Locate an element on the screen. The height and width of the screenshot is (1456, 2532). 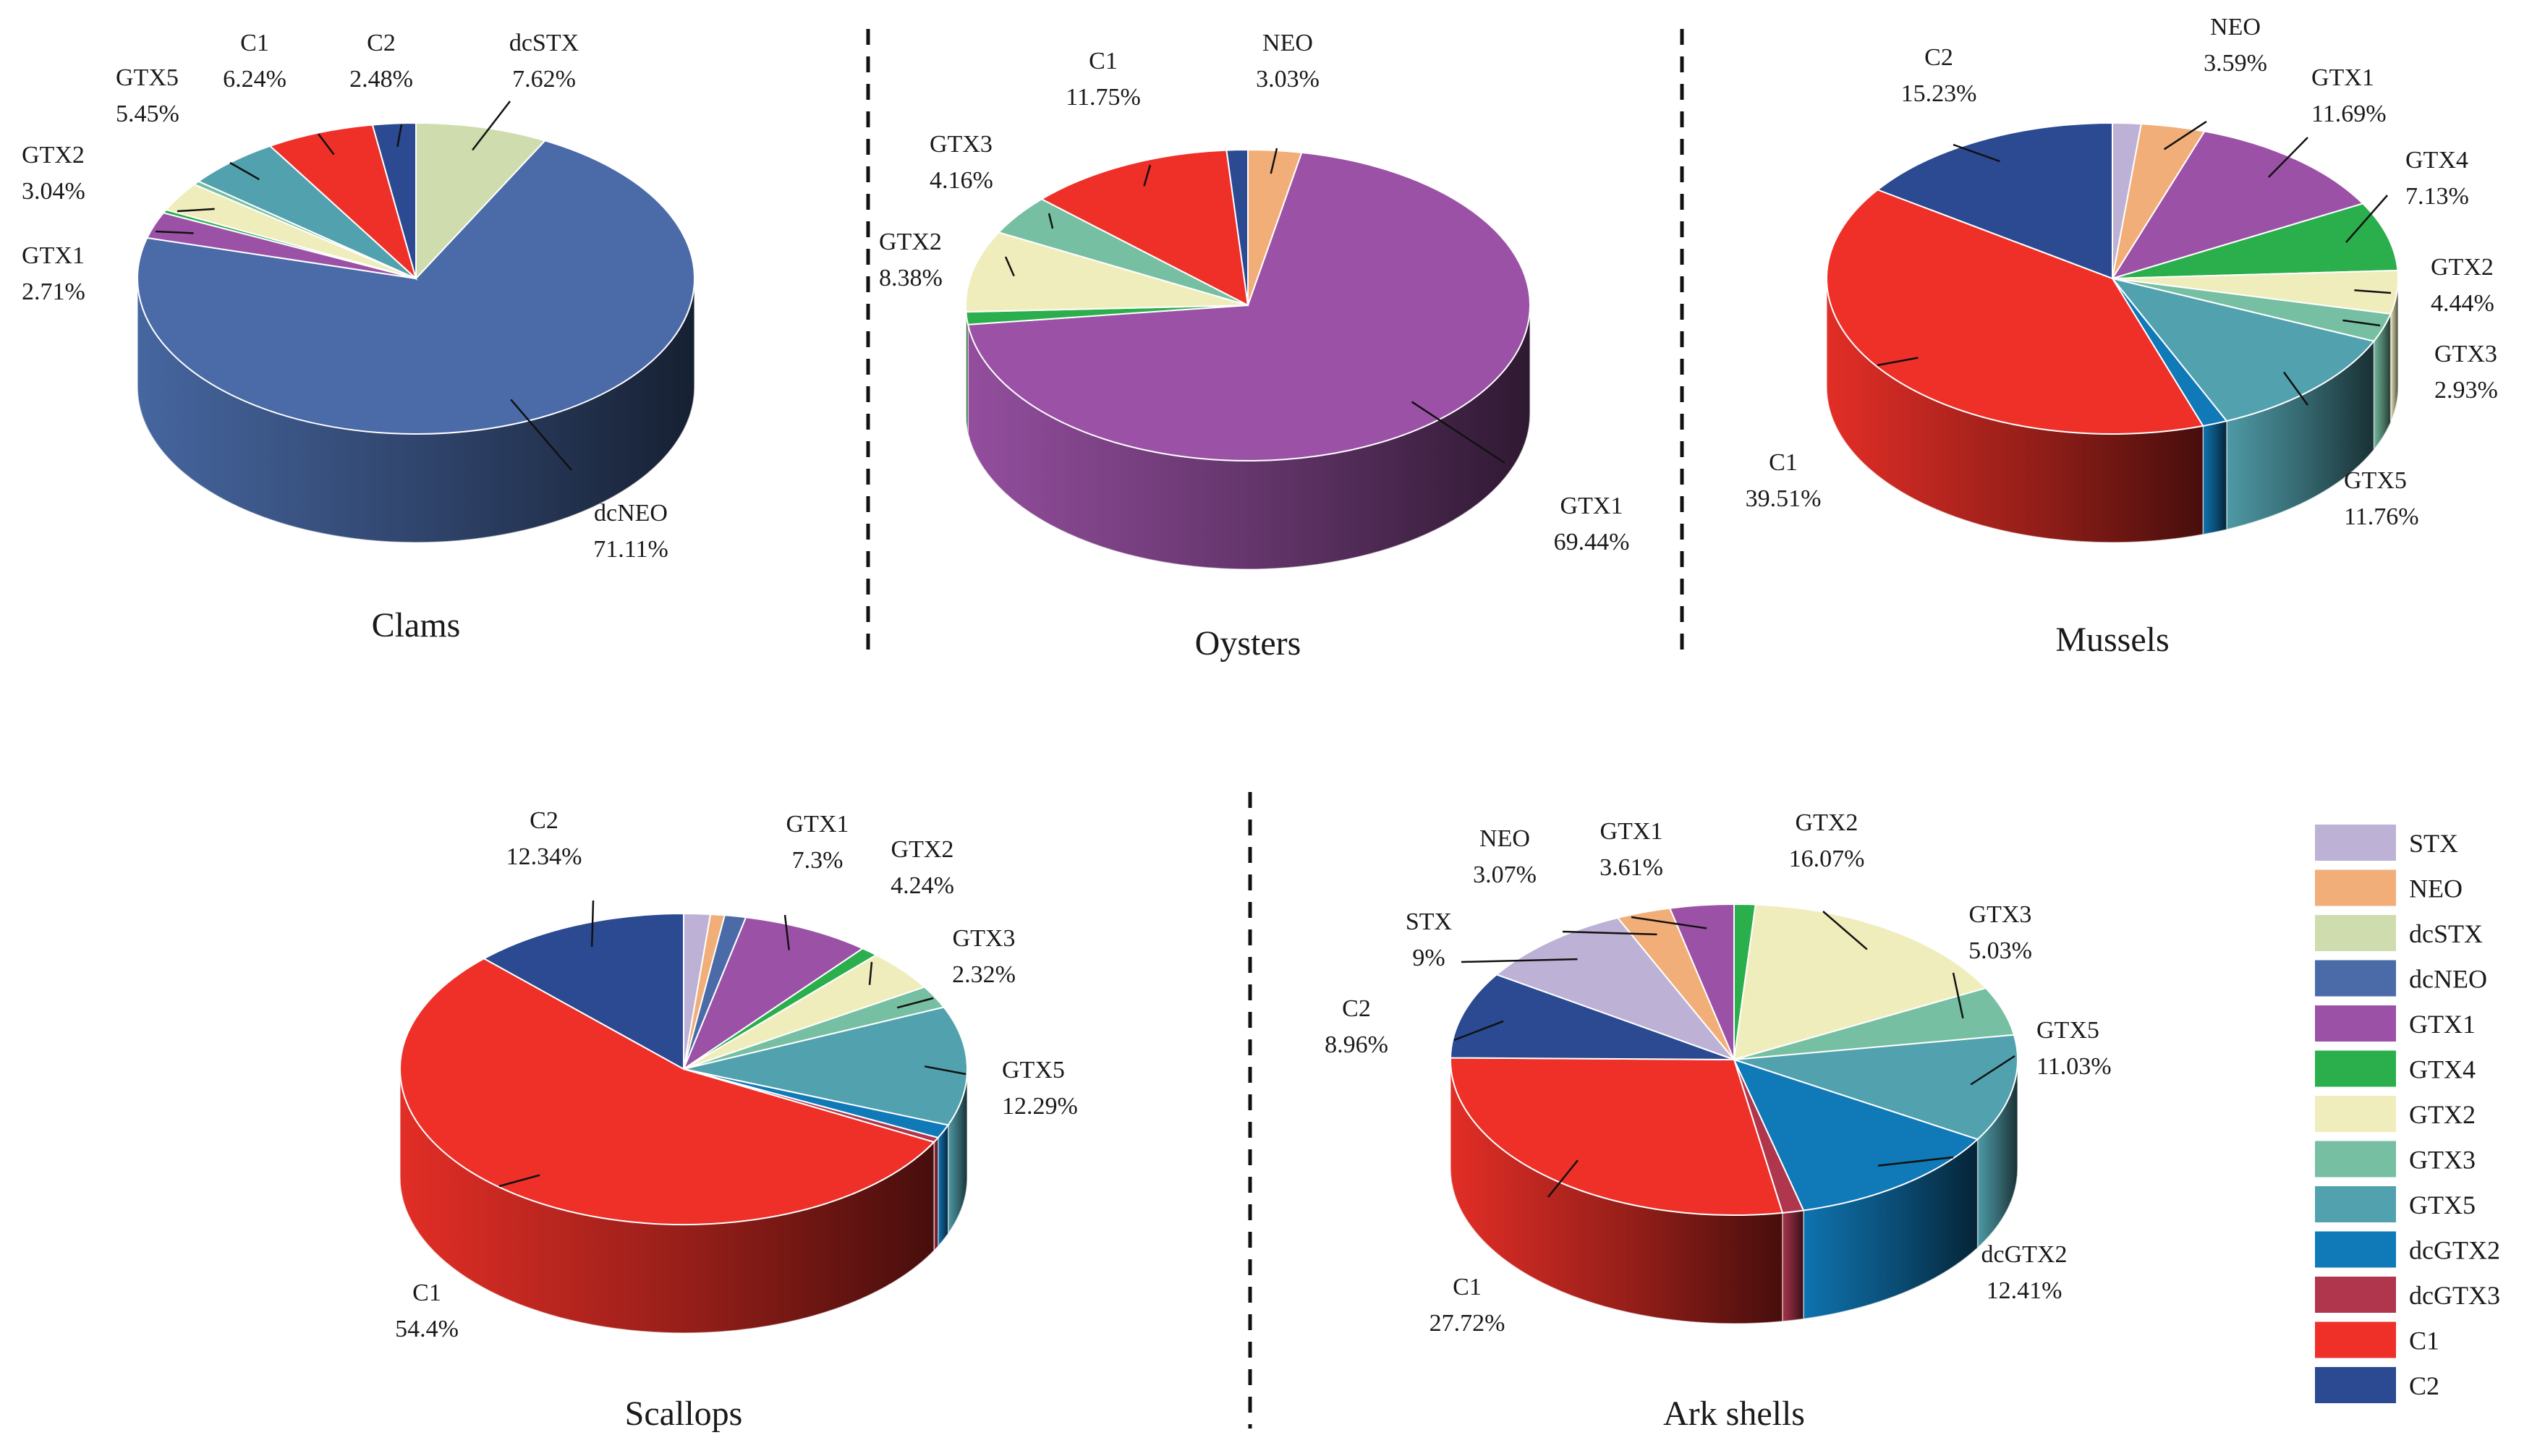
slice-pct-gtx2: 4.24% is located at coordinates (923, 885).